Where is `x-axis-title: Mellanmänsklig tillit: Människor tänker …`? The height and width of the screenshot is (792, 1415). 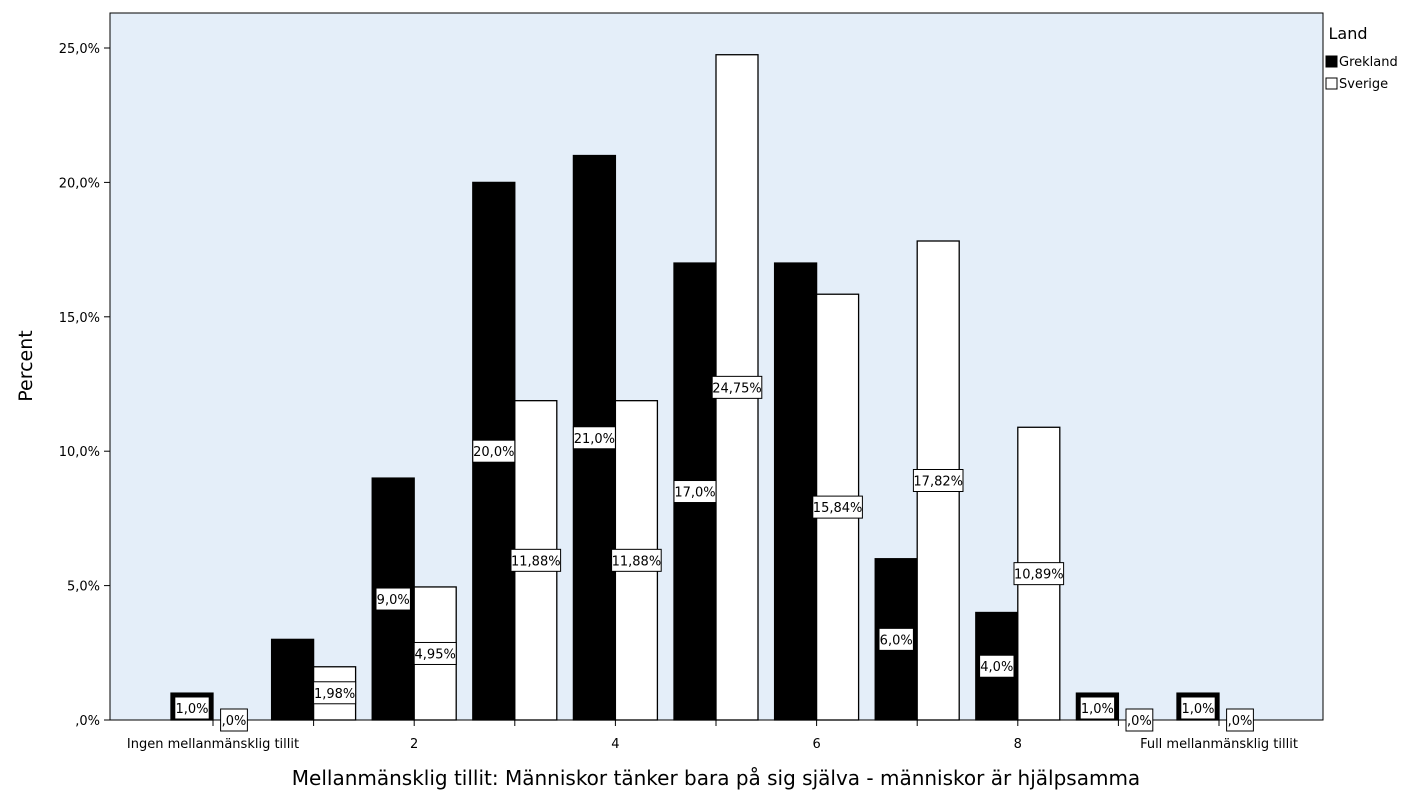 x-axis-title: Mellanmänsklig tillit: Människor tänker … is located at coordinates (716, 778).